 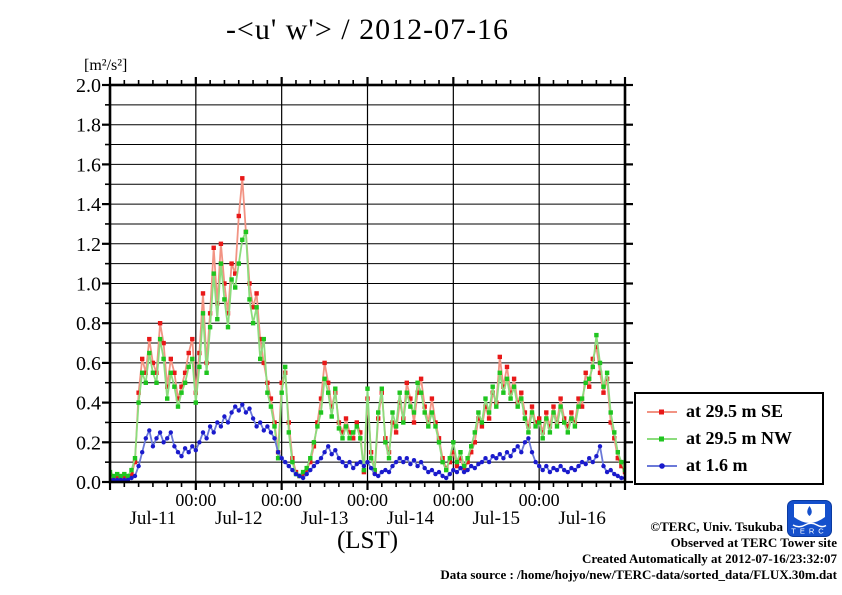 What do you see at coordinates (734, 438) in the screenshot?
I see `legend-item-nw: at 29.5 m NW` at bounding box center [734, 438].